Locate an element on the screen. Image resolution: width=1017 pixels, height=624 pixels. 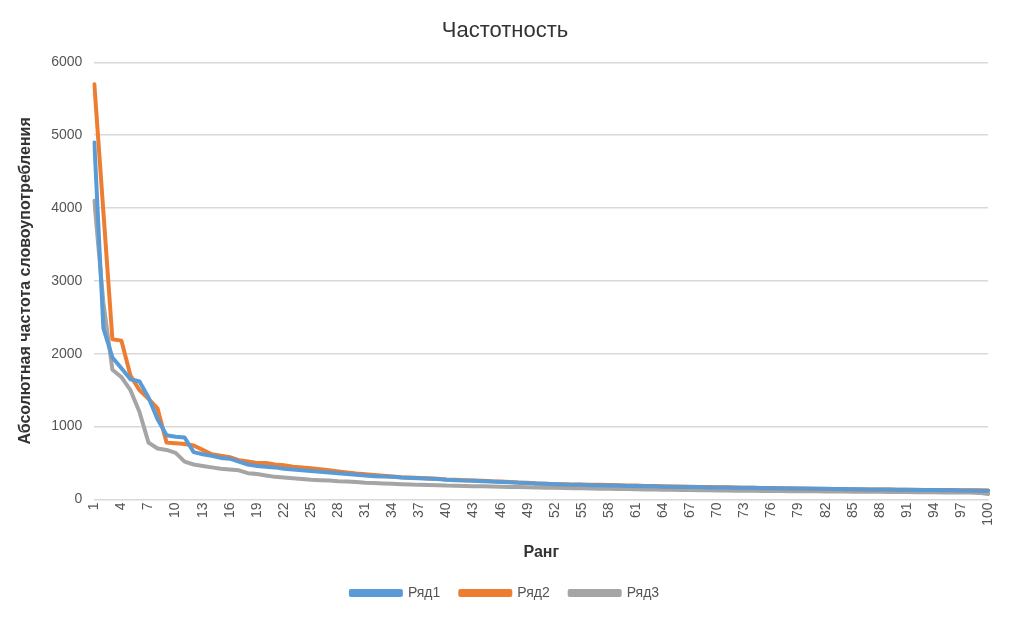
x-tick-label: 7 is located at coordinates (147, 506).